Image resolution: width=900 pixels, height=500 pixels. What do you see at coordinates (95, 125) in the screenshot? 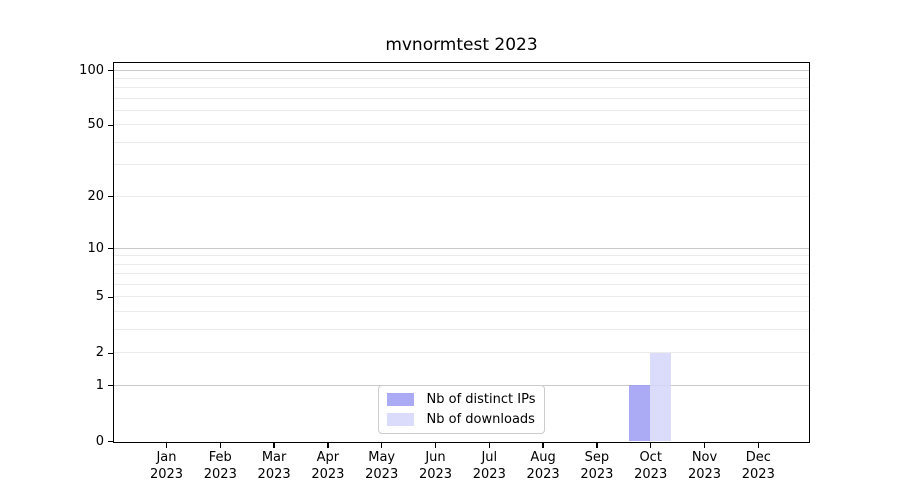
I see `y-tick-label-50: 50` at bounding box center [95, 125].